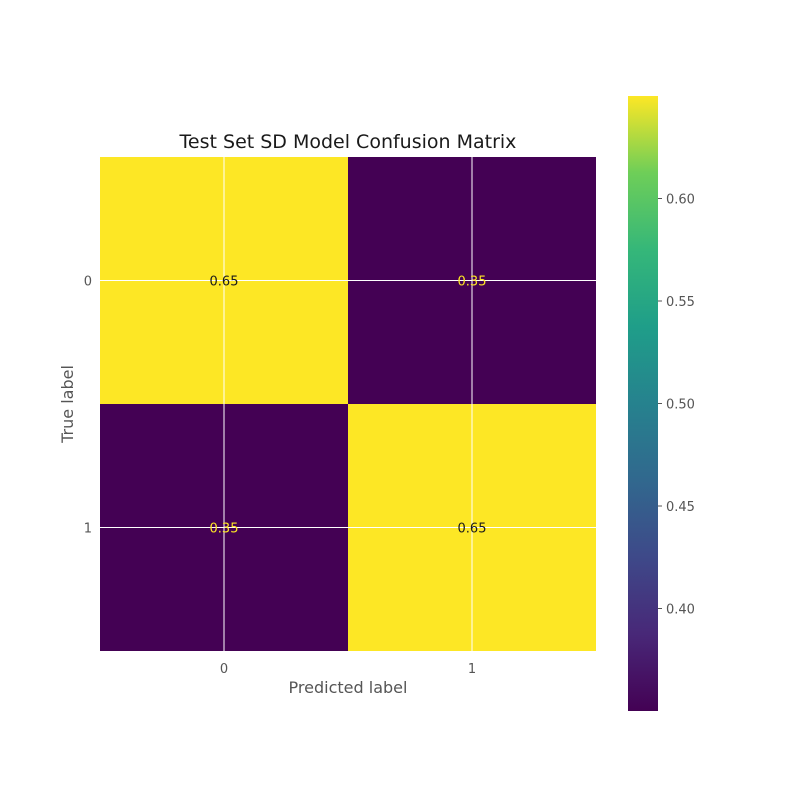  What do you see at coordinates (680, 405) in the screenshot?
I see `colorbar-tick-label: 0.50` at bounding box center [680, 405].